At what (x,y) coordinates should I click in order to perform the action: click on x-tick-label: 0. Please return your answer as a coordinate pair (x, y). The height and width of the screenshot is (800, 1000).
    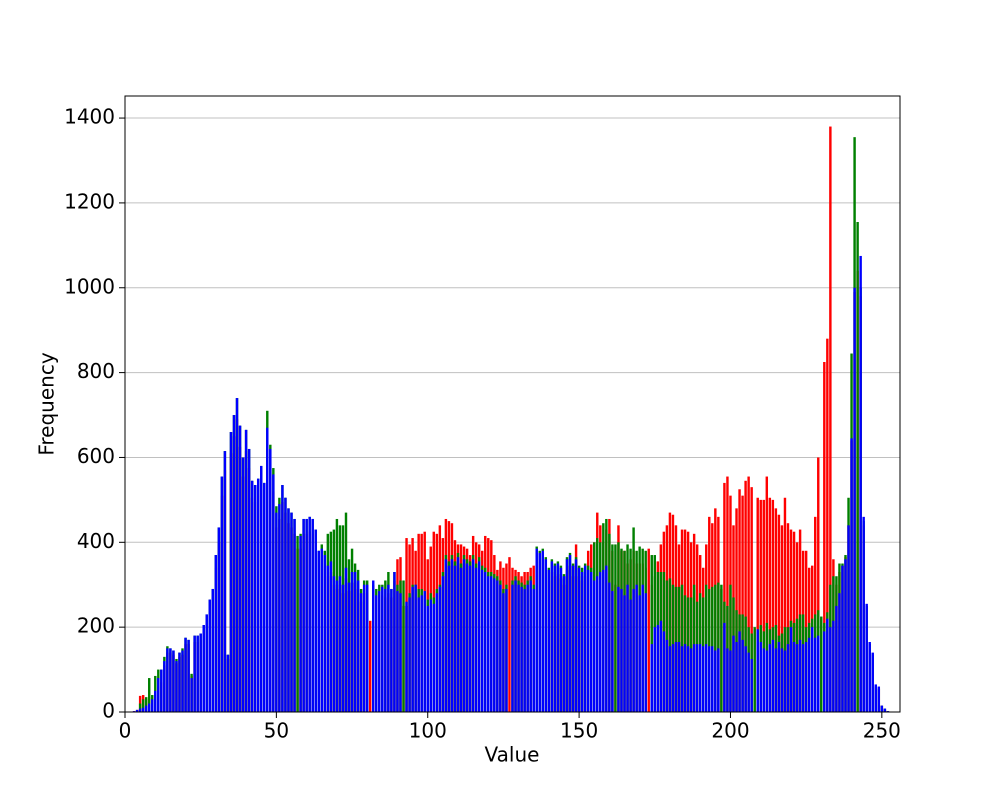
    Looking at the image, I should click on (125, 731).